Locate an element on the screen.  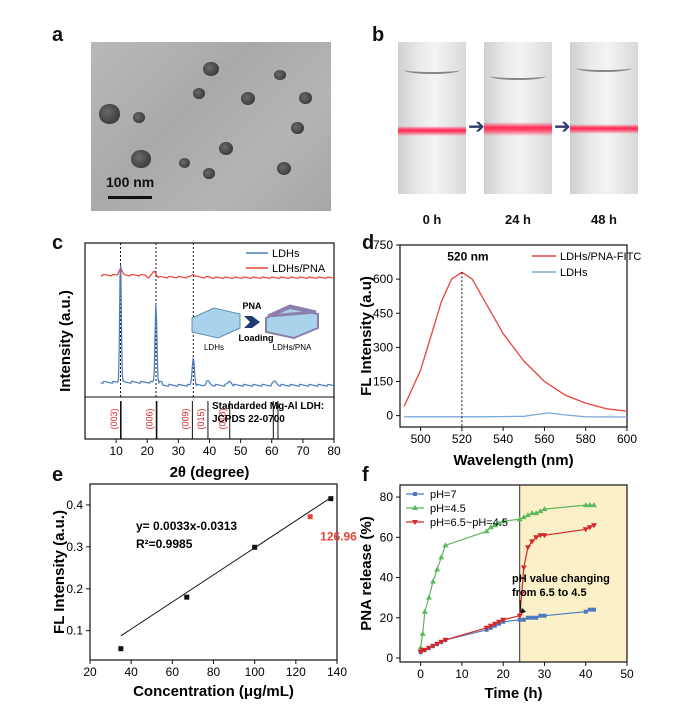
x-tick-label: 30 is located at coordinates (179, 451).